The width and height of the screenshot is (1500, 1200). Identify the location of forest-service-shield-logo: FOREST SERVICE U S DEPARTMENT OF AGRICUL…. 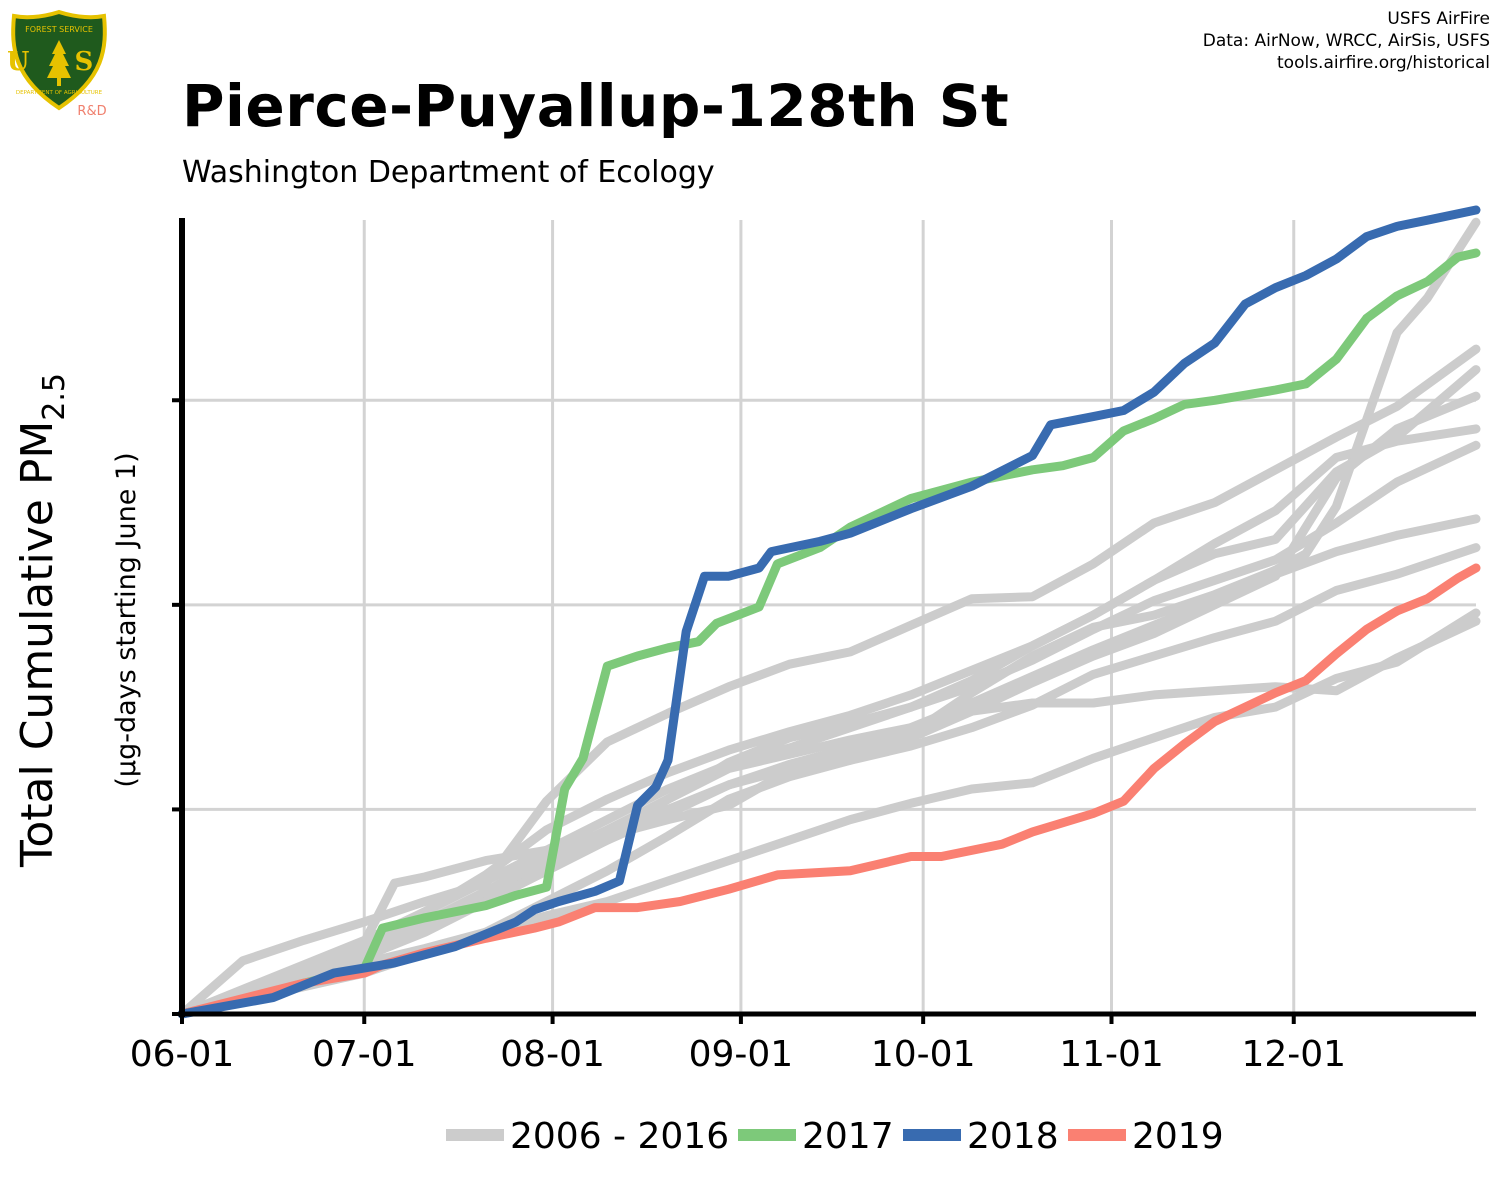
(57, 63).